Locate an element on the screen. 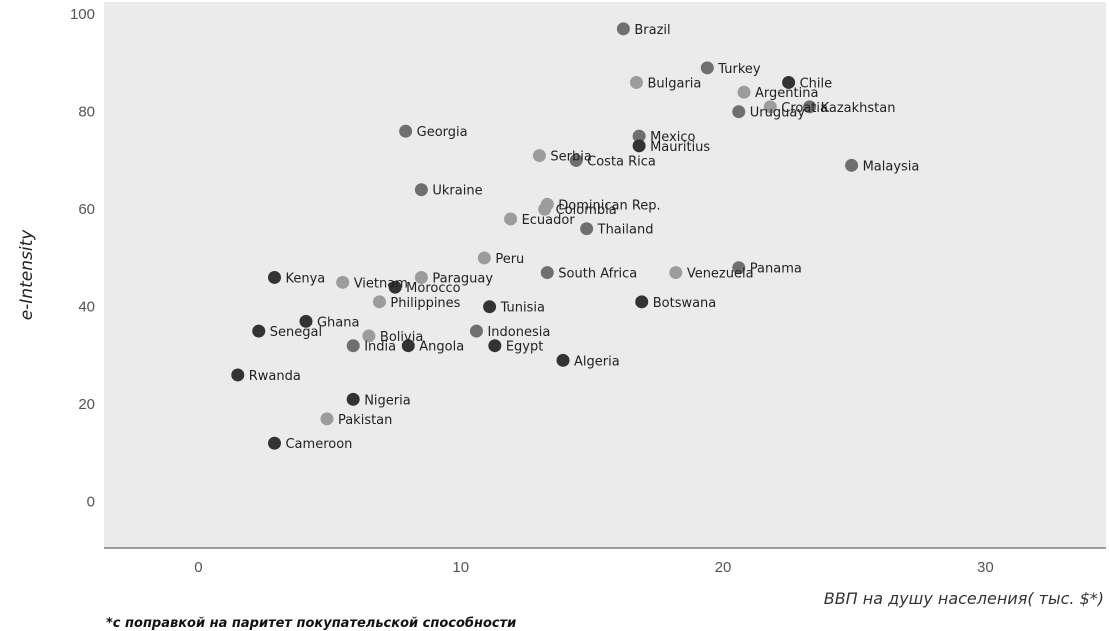 Image resolution: width=1109 pixels, height=631 pixels. point-label: Kenya is located at coordinates (305, 278).